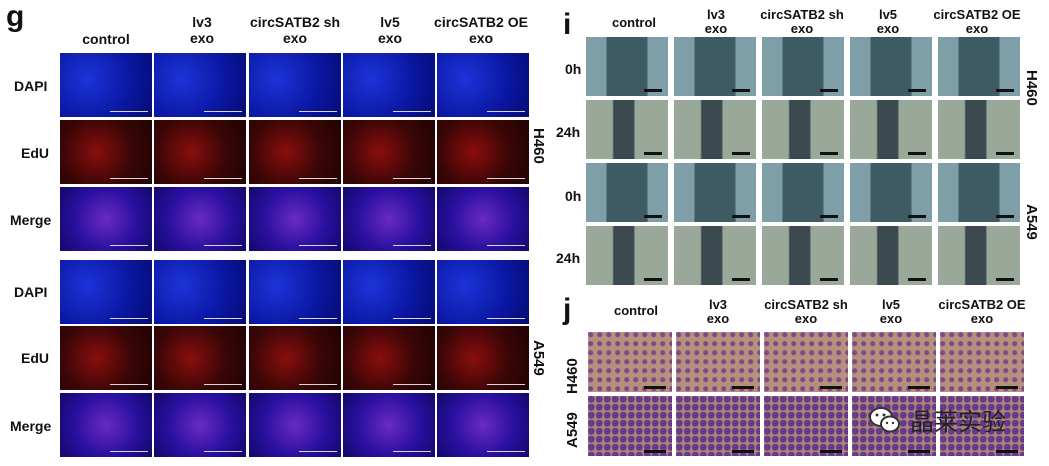  Describe the element at coordinates (636, 310) in the screenshot. I see `j-col-control: control` at that location.